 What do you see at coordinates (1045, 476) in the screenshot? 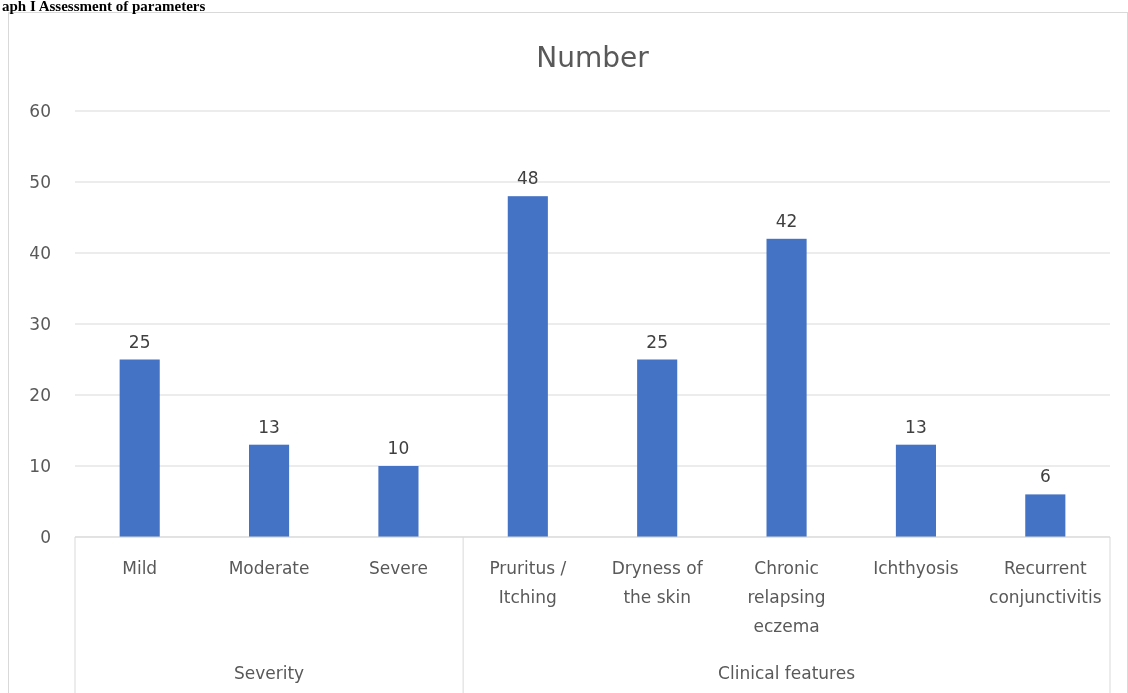
I see `data-label: 6` at bounding box center [1045, 476].